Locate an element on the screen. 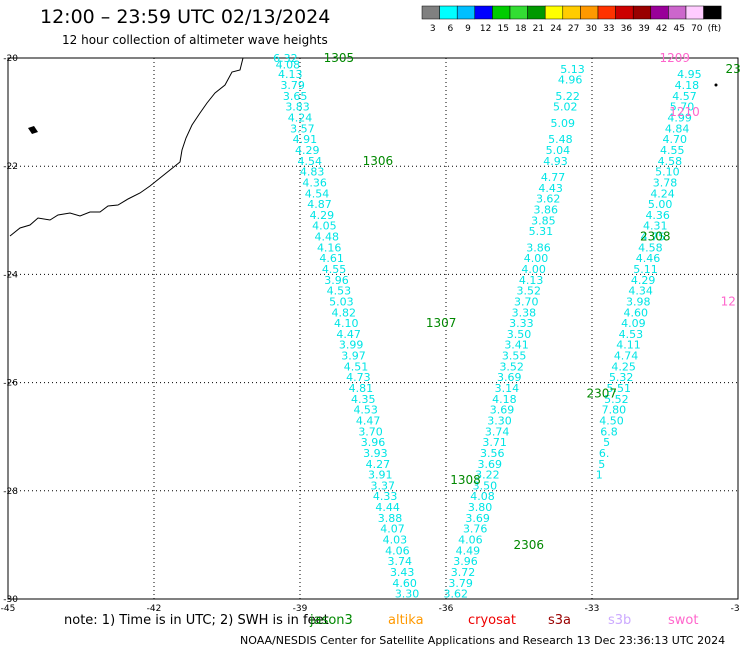 The width and height of the screenshot is (740, 650). legend-label: (ft) is located at coordinates (715, 29).